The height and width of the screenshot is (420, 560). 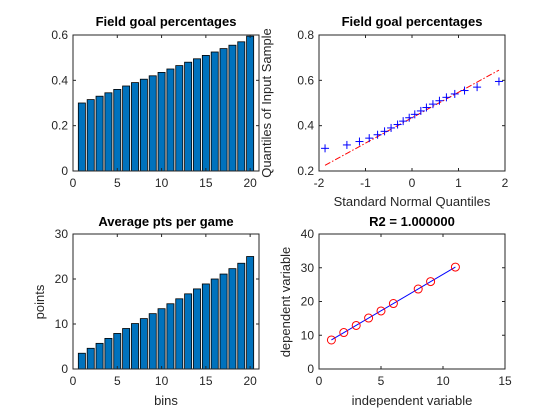 I want to click on x-tick-label: 10, so click(x=443, y=381).